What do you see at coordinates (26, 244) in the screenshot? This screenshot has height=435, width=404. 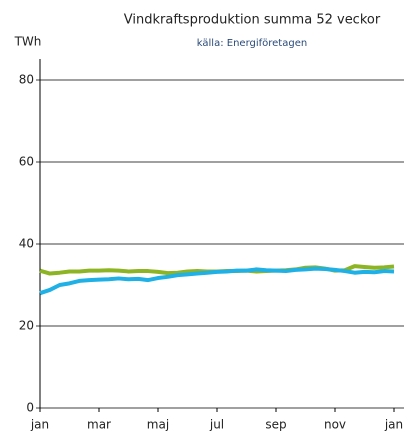 I see `y-tick-label: 40` at bounding box center [26, 244].